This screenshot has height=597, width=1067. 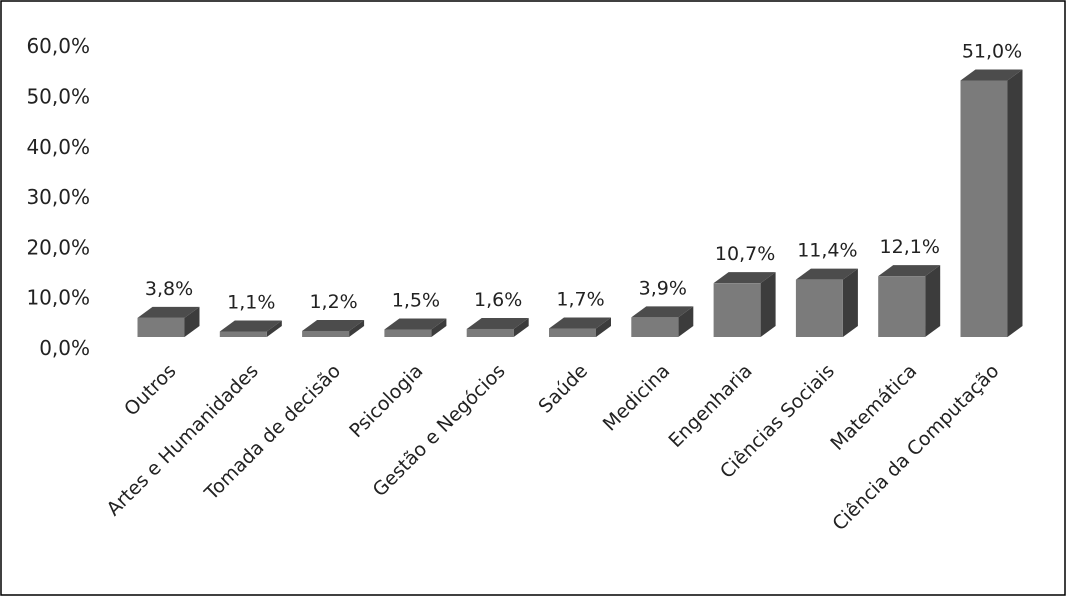 I want to click on bar: 1,7%, so click(x=580, y=312).